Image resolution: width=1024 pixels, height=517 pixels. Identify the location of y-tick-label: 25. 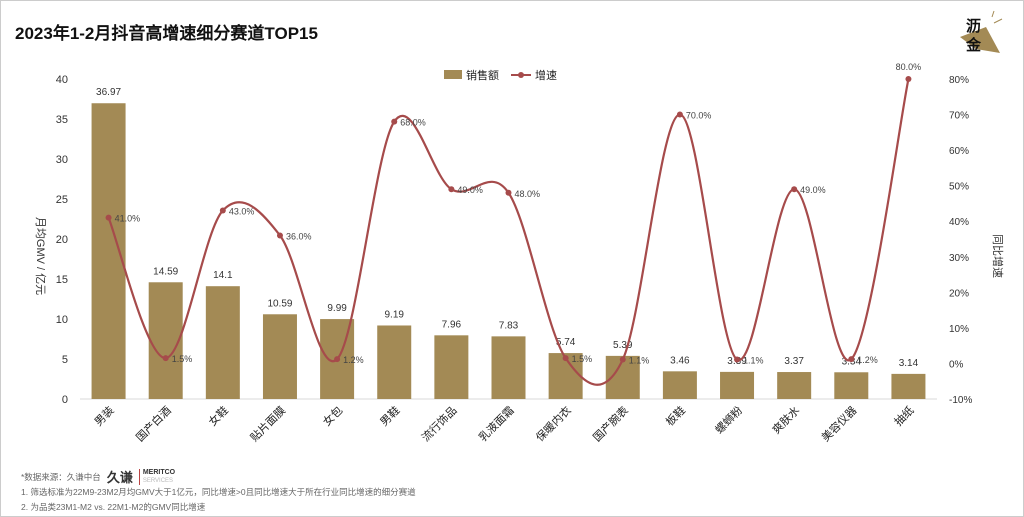
(62, 200).